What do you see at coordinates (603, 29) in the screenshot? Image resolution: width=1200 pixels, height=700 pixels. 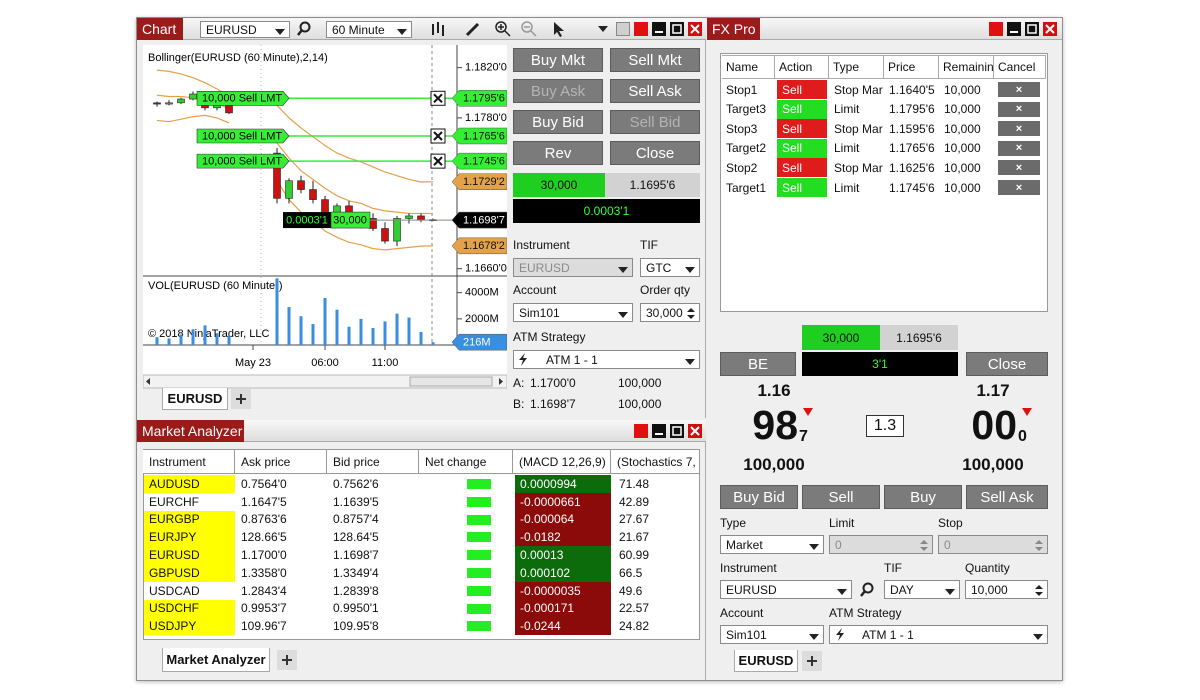 I see `menu-arrow` at bounding box center [603, 29].